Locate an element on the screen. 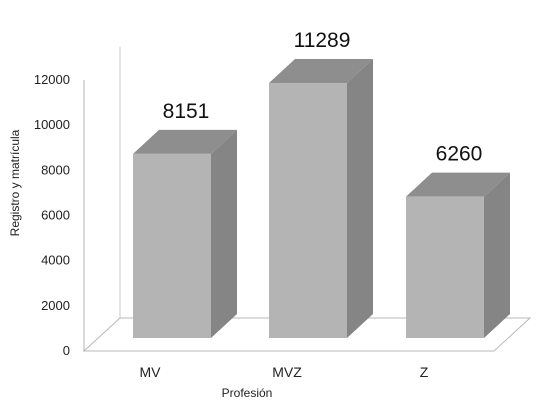 This screenshot has width=548, height=401. category-label: MVZ is located at coordinates (287, 372).